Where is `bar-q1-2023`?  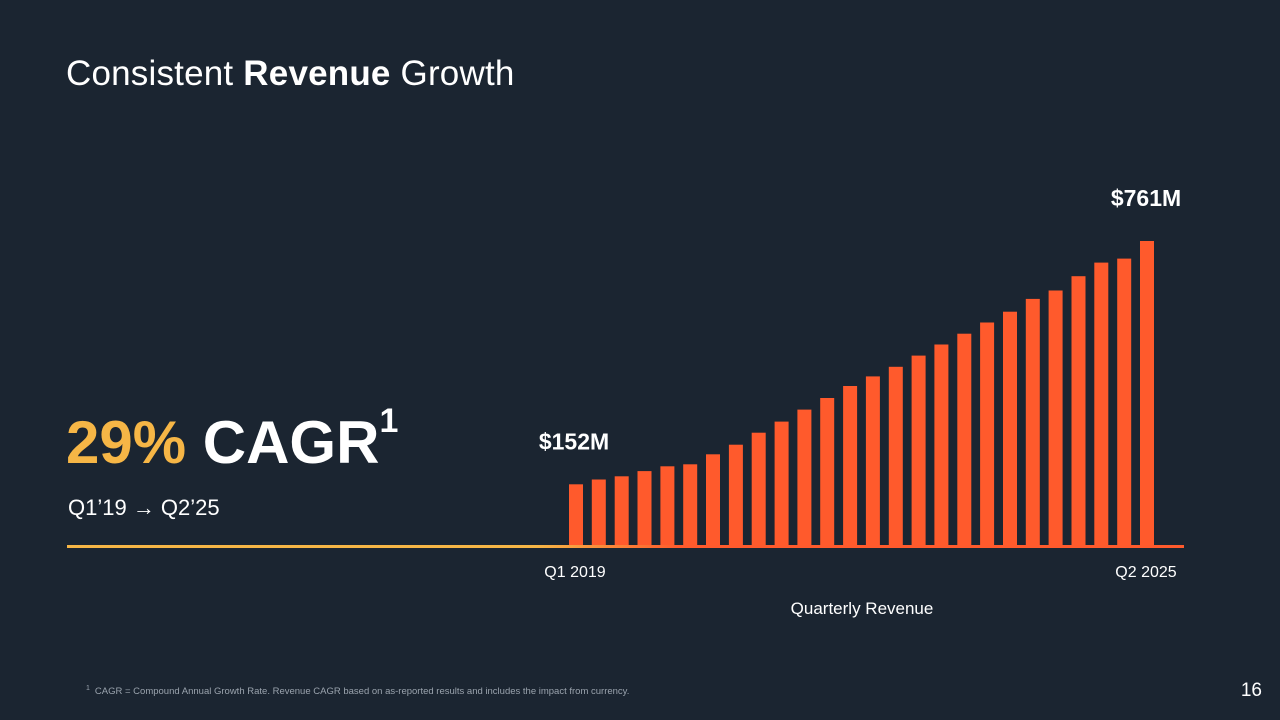 bar-q1-2023 is located at coordinates (941, 444).